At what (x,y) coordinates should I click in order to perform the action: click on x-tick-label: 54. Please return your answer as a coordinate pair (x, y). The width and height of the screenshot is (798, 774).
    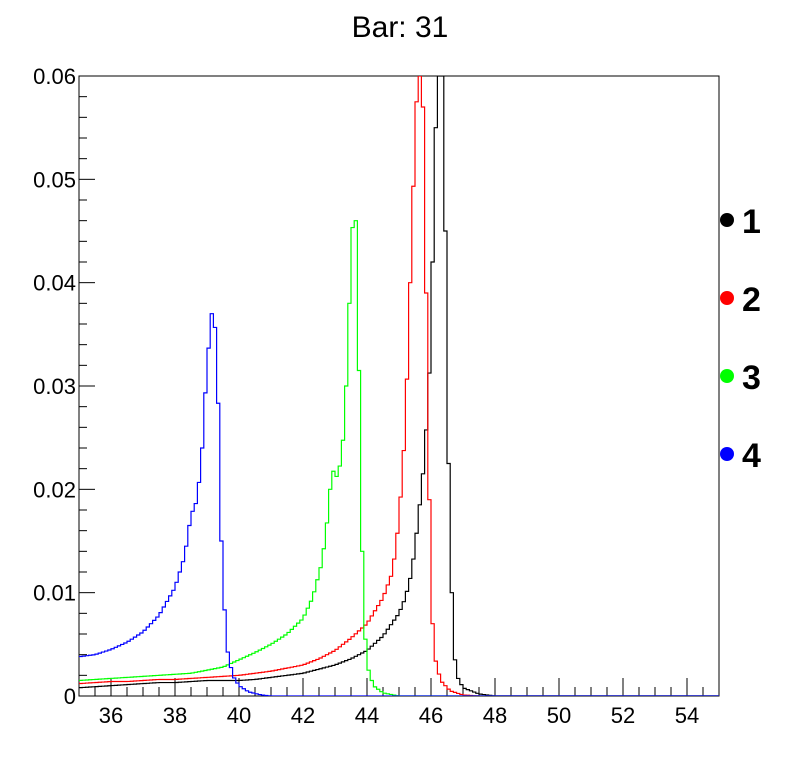
    Looking at the image, I should click on (687, 715).